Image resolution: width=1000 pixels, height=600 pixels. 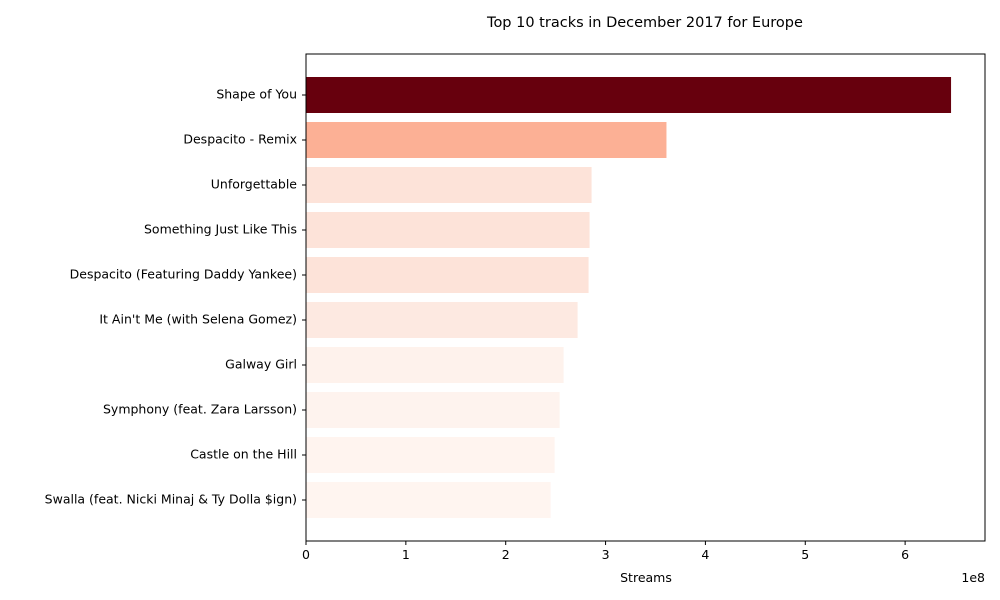 I want to click on x-tick-label: 2, so click(x=506, y=554).